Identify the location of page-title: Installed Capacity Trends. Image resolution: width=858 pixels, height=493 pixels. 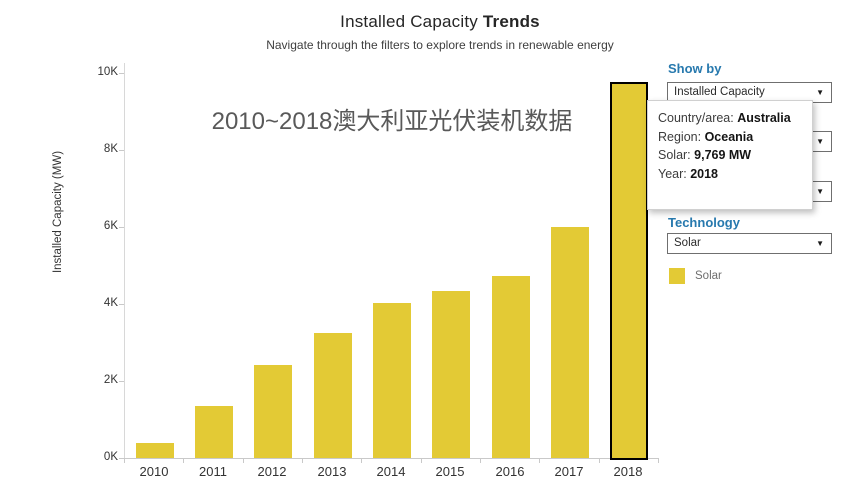
(429, 22).